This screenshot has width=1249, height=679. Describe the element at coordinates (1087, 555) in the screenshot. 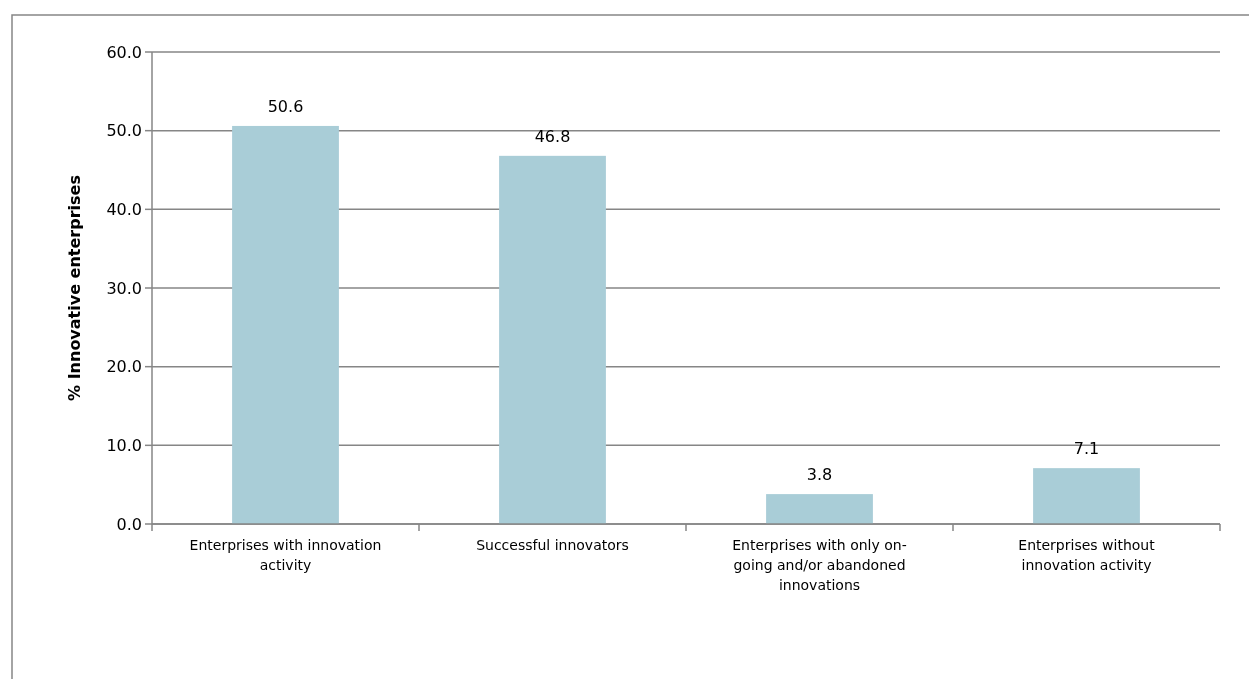

I see `x-tick-label: Enterprises without innovation activity` at that location.